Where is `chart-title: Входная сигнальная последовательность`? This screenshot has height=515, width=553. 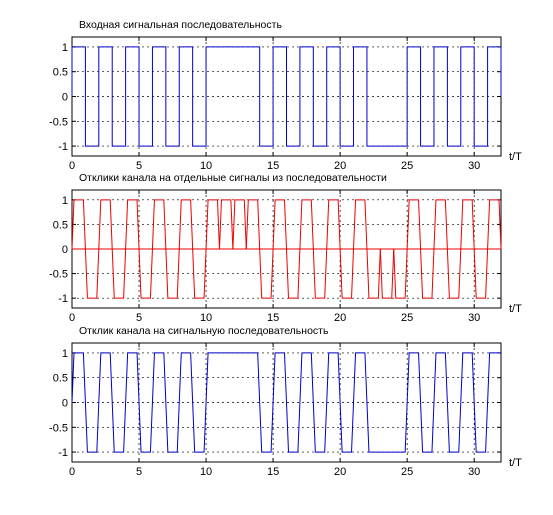
chart-title: Входная сигнальная последовательность is located at coordinates (180, 25).